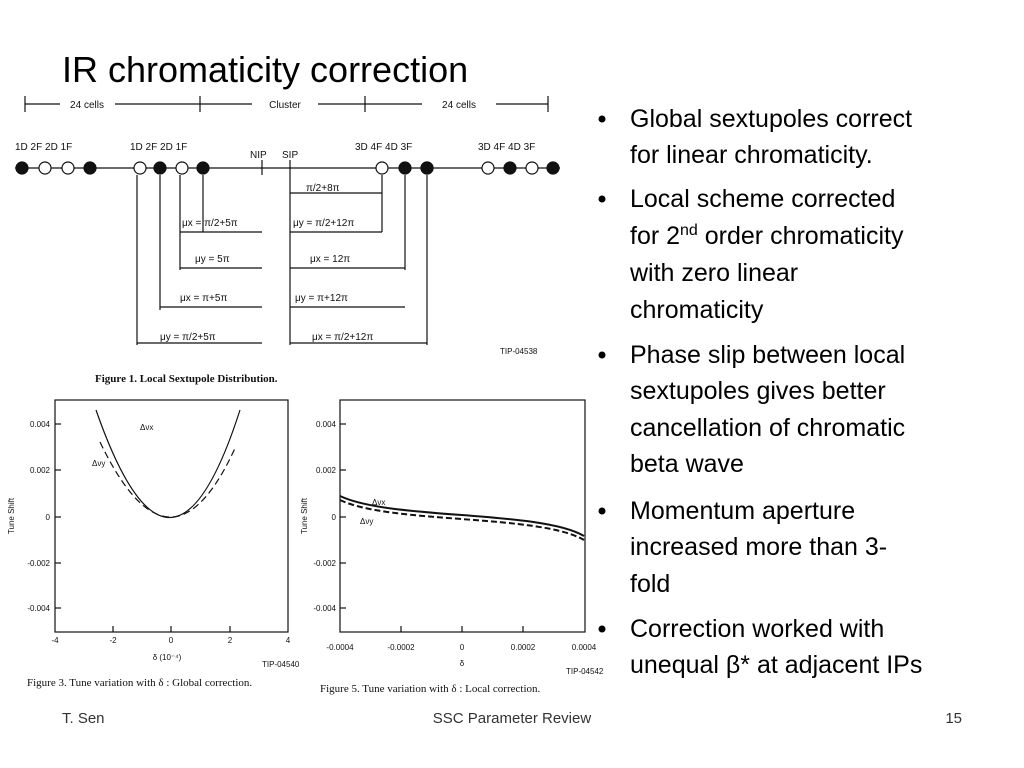  I want to click on label: Global sextupoles correct, so click(771, 119).